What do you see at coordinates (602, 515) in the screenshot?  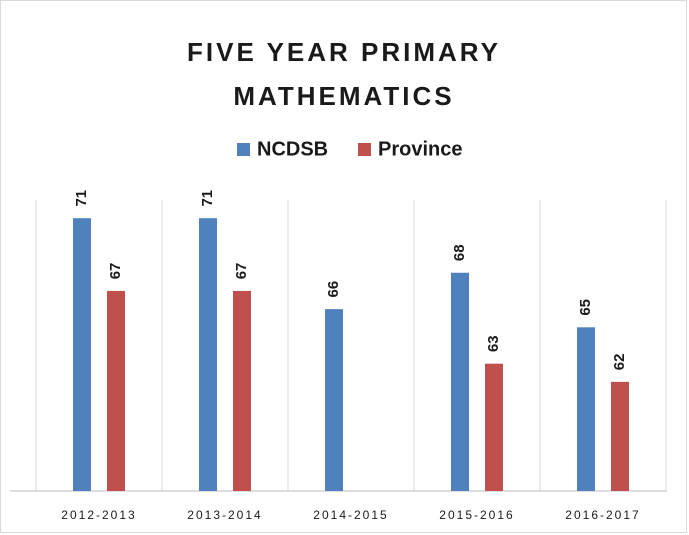 I see `x-tick-label: 2016-2017` at bounding box center [602, 515].